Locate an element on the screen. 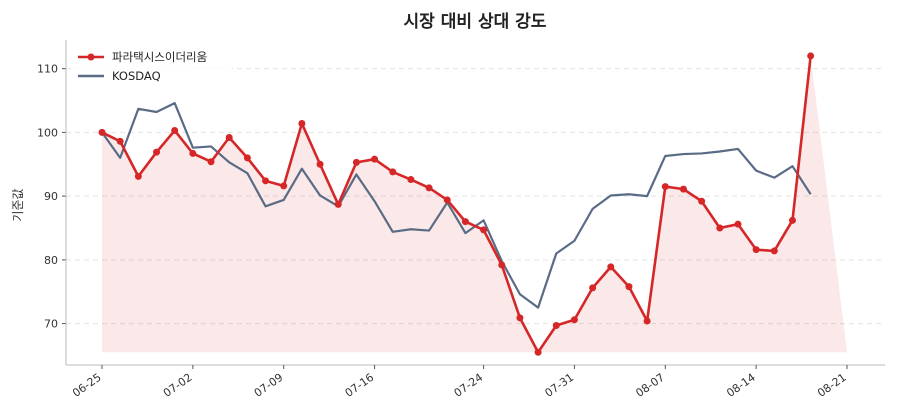 This screenshot has width=900, height=420. legend: 파라택시스이더리움 KOSDAQ is located at coordinates (152, 65).